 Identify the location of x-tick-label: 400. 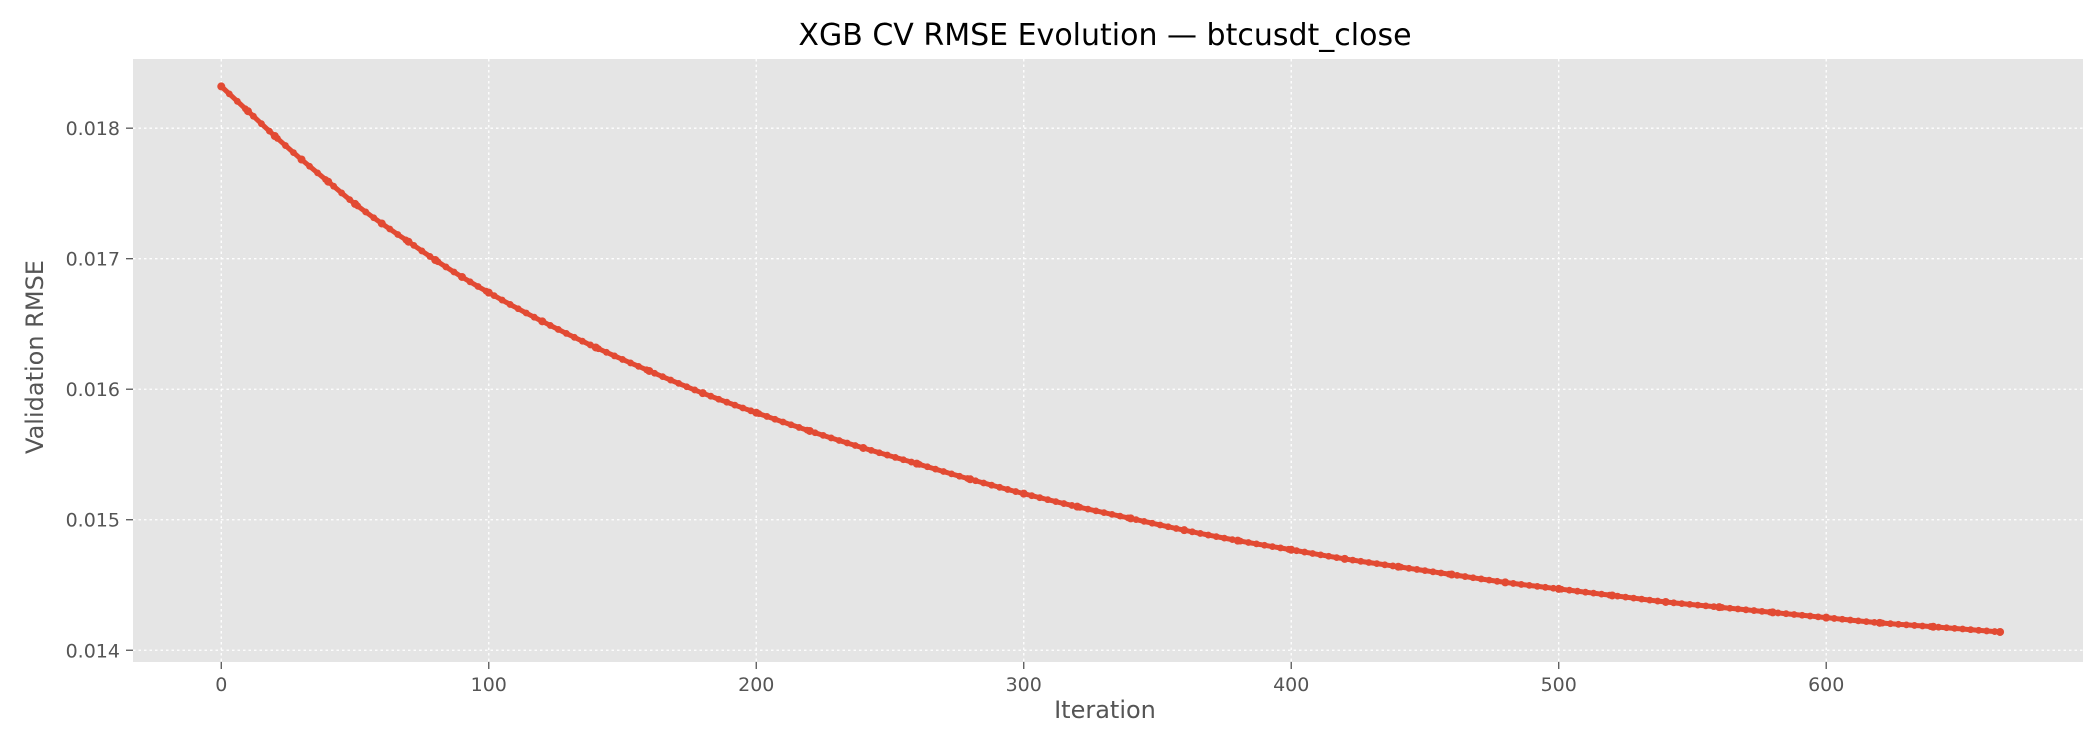
(1291, 685).